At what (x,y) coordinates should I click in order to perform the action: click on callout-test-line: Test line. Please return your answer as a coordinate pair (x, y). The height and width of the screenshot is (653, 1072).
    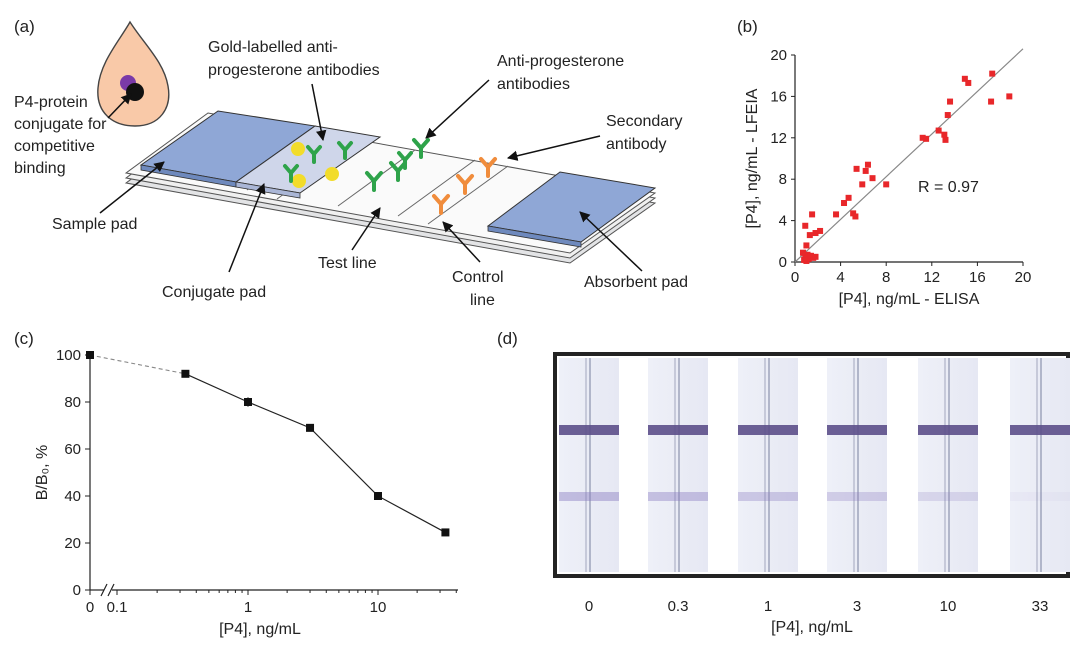
    Looking at the image, I should click on (347, 263).